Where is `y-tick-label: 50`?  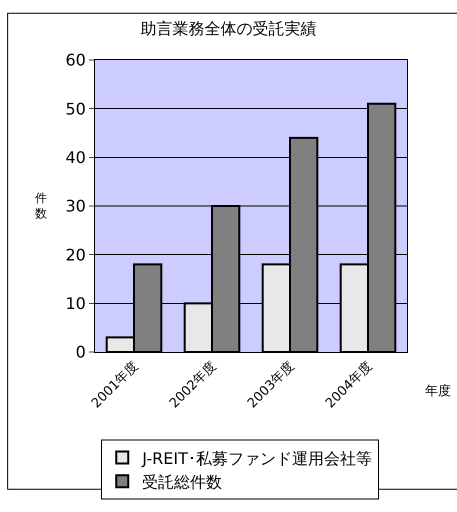
y-tick-label: 50 is located at coordinates (75, 108).